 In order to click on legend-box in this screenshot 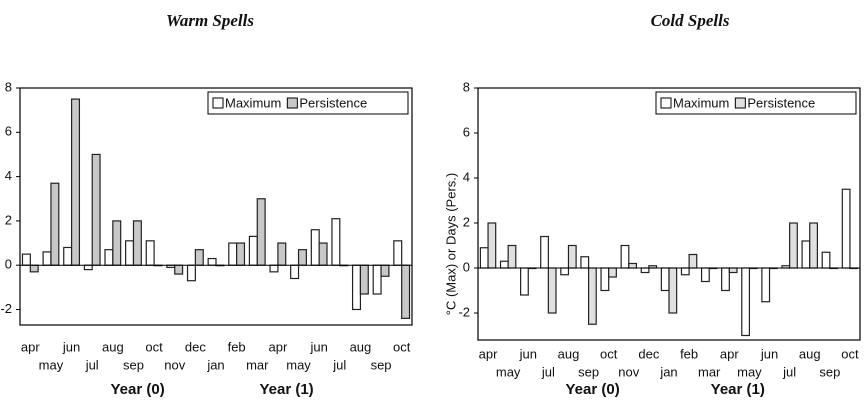, I will do `click(308, 103)`.